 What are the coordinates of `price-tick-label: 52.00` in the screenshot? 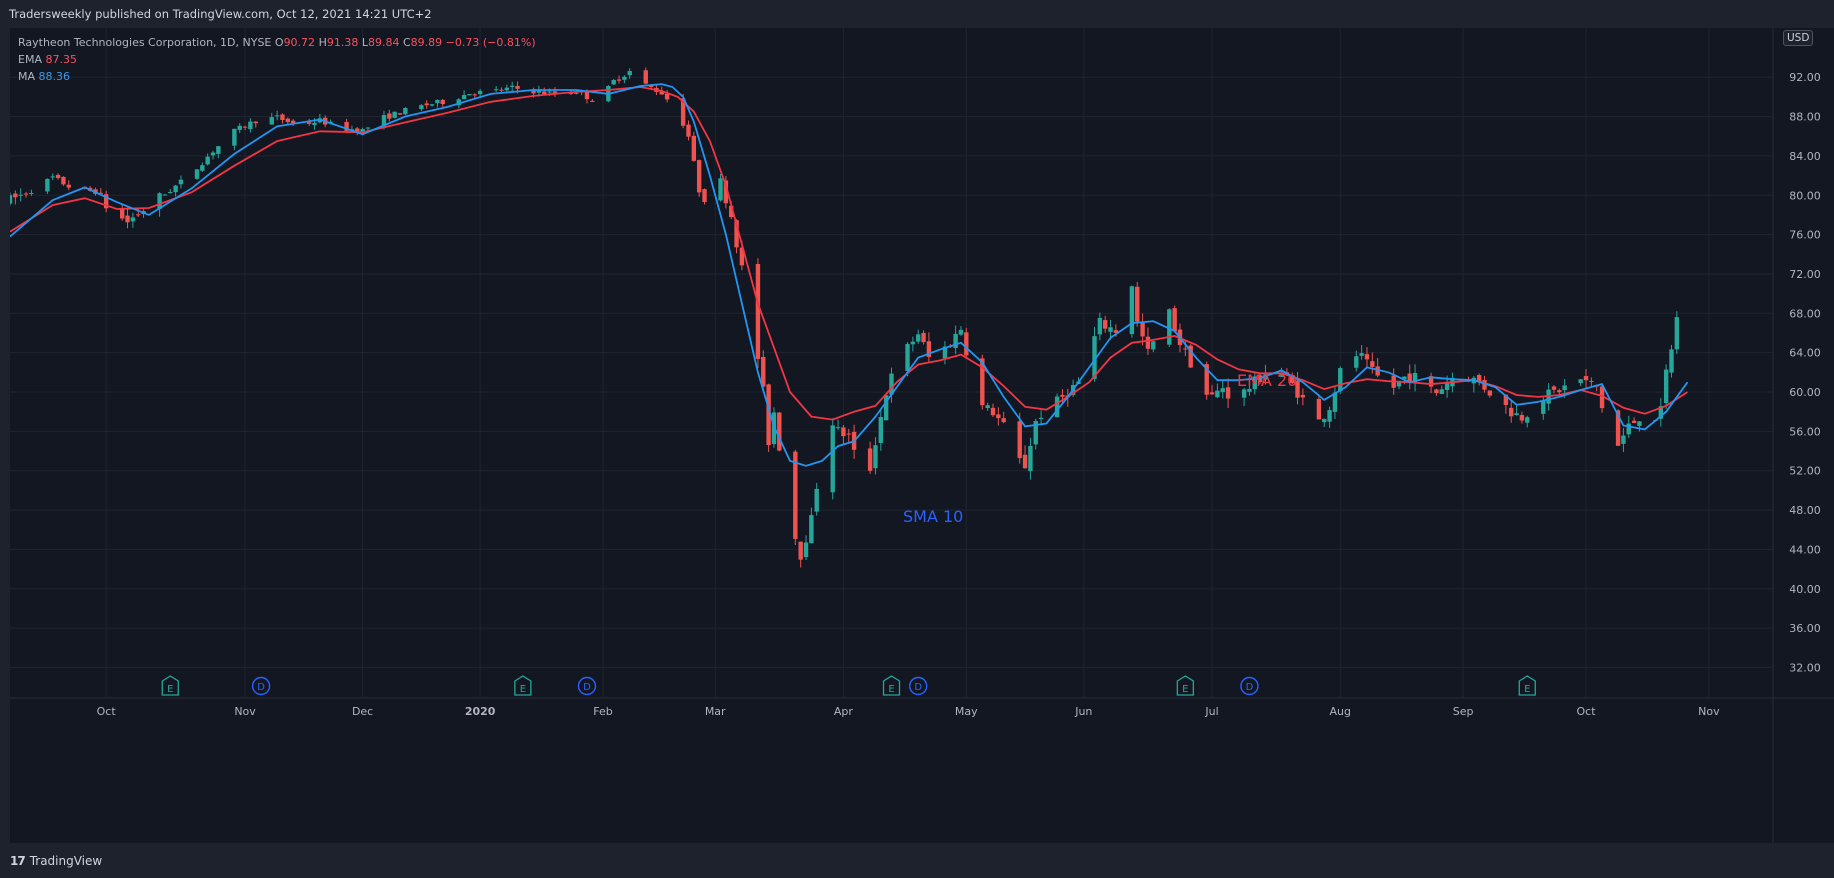 It's located at (1805, 471).